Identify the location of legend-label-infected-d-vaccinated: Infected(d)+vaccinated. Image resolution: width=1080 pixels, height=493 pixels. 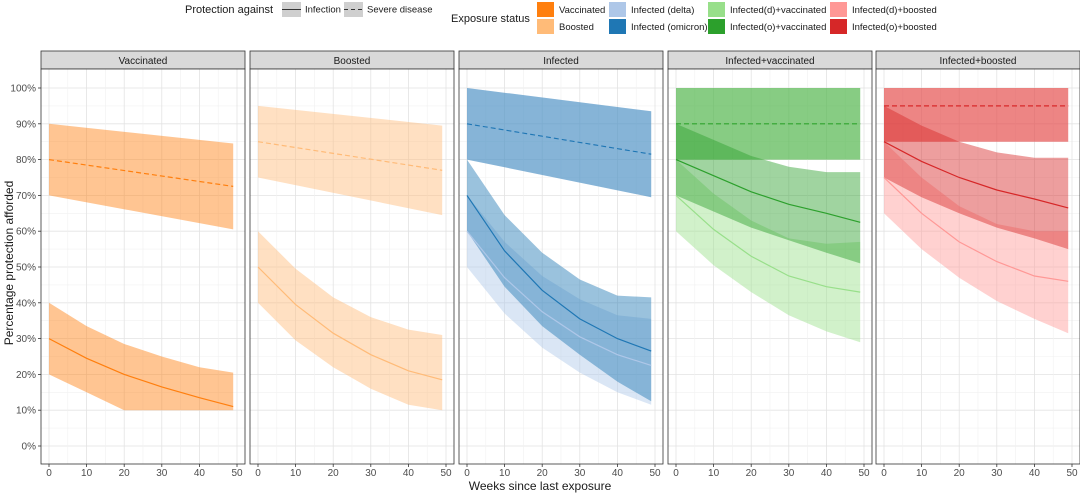
(778, 10).